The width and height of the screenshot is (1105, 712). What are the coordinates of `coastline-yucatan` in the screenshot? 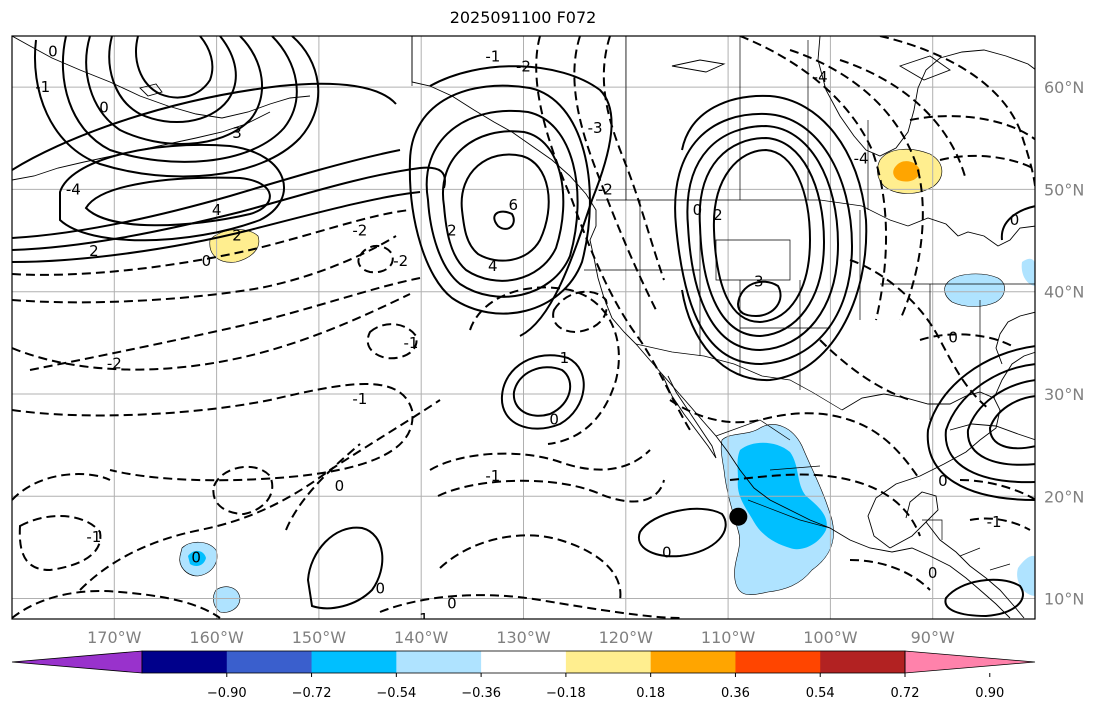 It's located at (914, 520).